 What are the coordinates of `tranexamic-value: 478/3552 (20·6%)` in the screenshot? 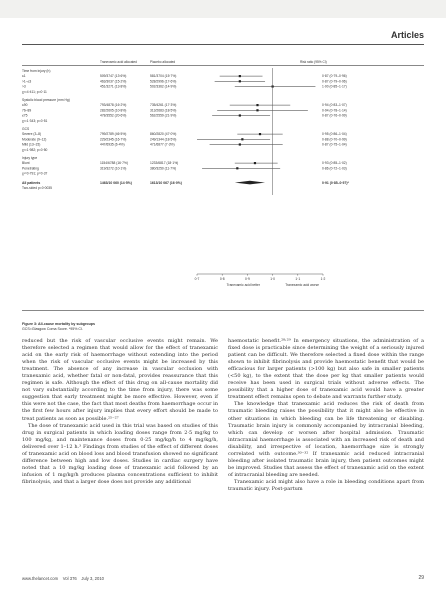 It's located at (113, 116).